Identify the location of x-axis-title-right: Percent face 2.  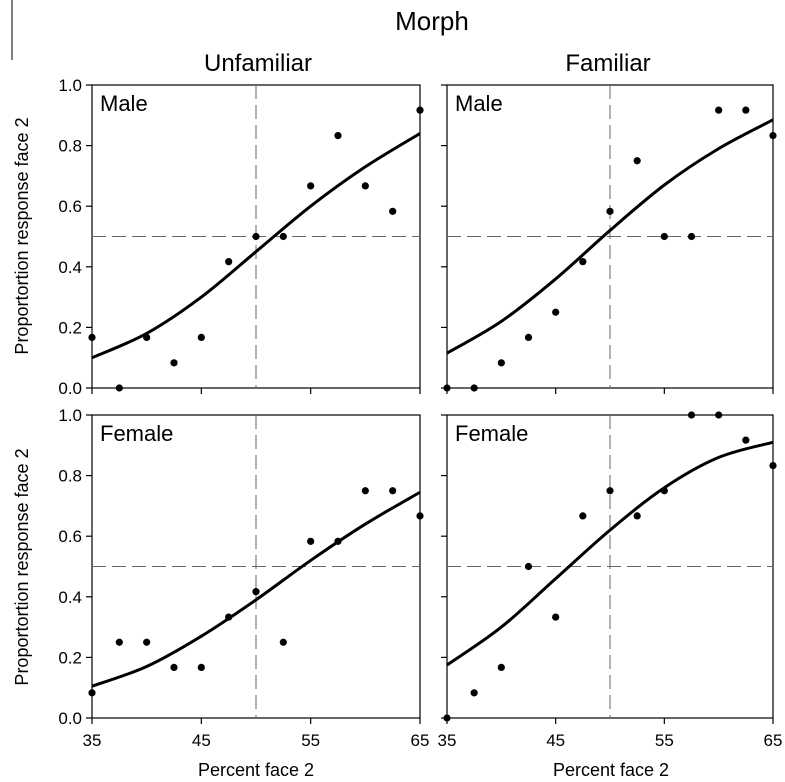
(611, 770).